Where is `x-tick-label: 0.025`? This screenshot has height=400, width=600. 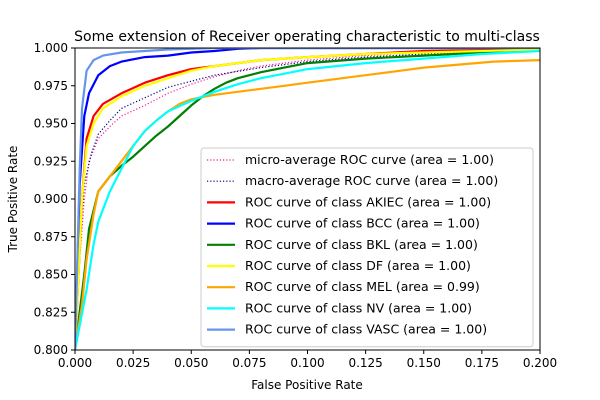
x-tick-label: 0.025 is located at coordinates (133, 363).